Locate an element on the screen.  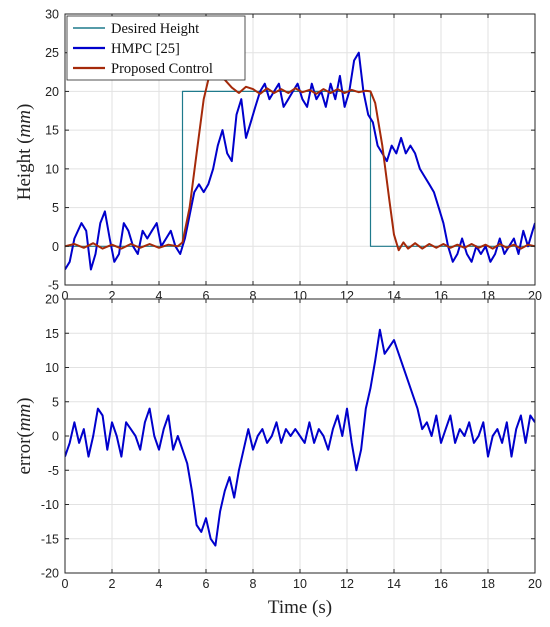
legend: Desired Height HMPC [25] Proposed Control is located at coordinates (156, 48).